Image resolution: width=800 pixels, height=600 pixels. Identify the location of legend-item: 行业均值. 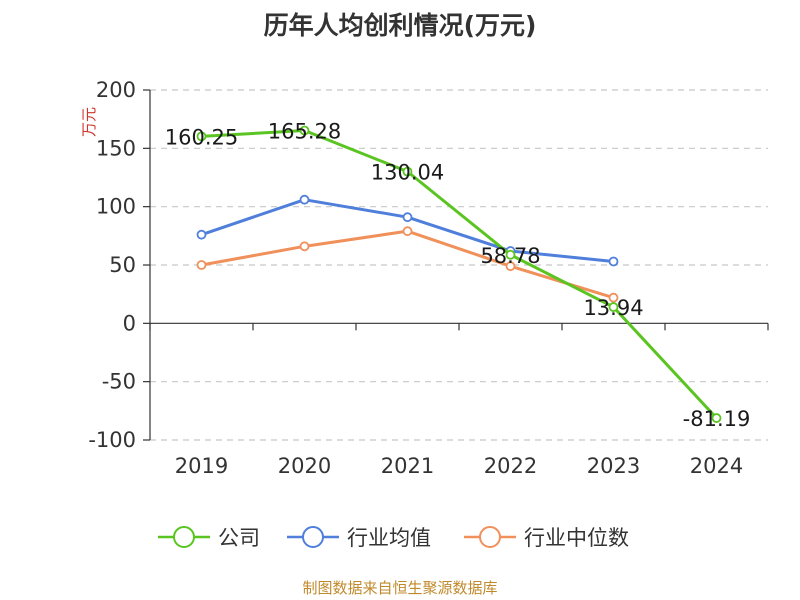
(359, 538).